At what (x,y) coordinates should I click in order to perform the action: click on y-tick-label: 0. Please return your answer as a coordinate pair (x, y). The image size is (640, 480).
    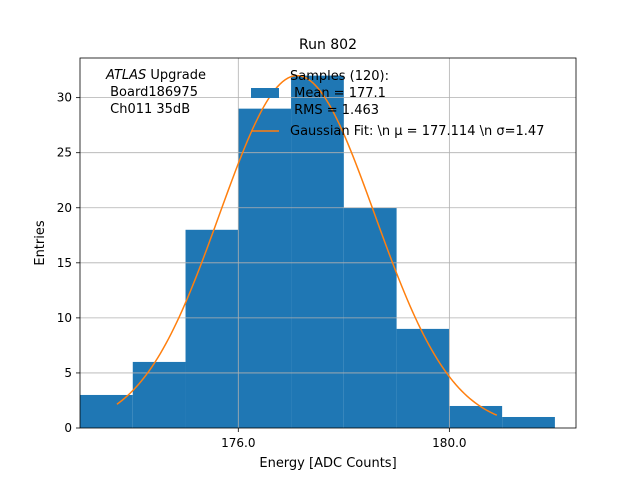
    Looking at the image, I should click on (68, 428).